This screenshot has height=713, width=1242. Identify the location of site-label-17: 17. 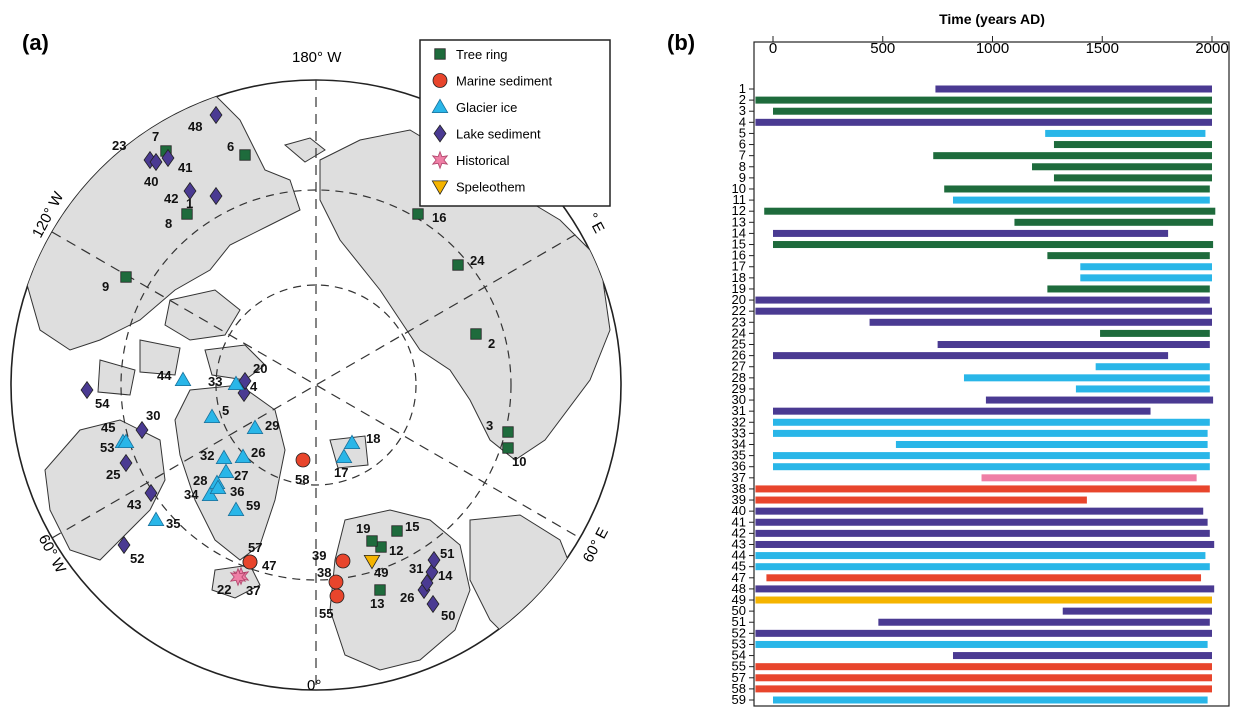
(341, 472).